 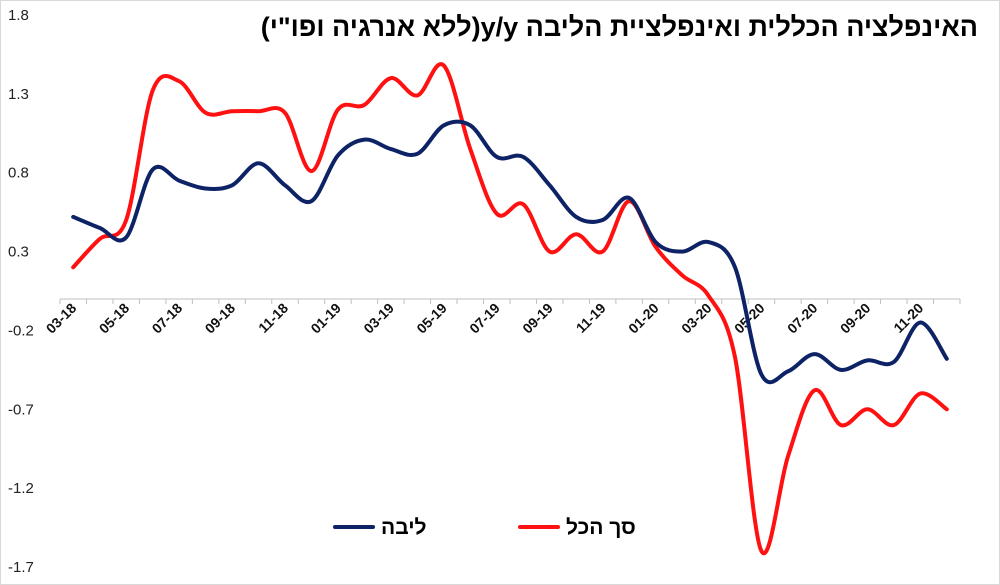 I want to click on x-tick-label: 01-20, so click(x=643, y=318).